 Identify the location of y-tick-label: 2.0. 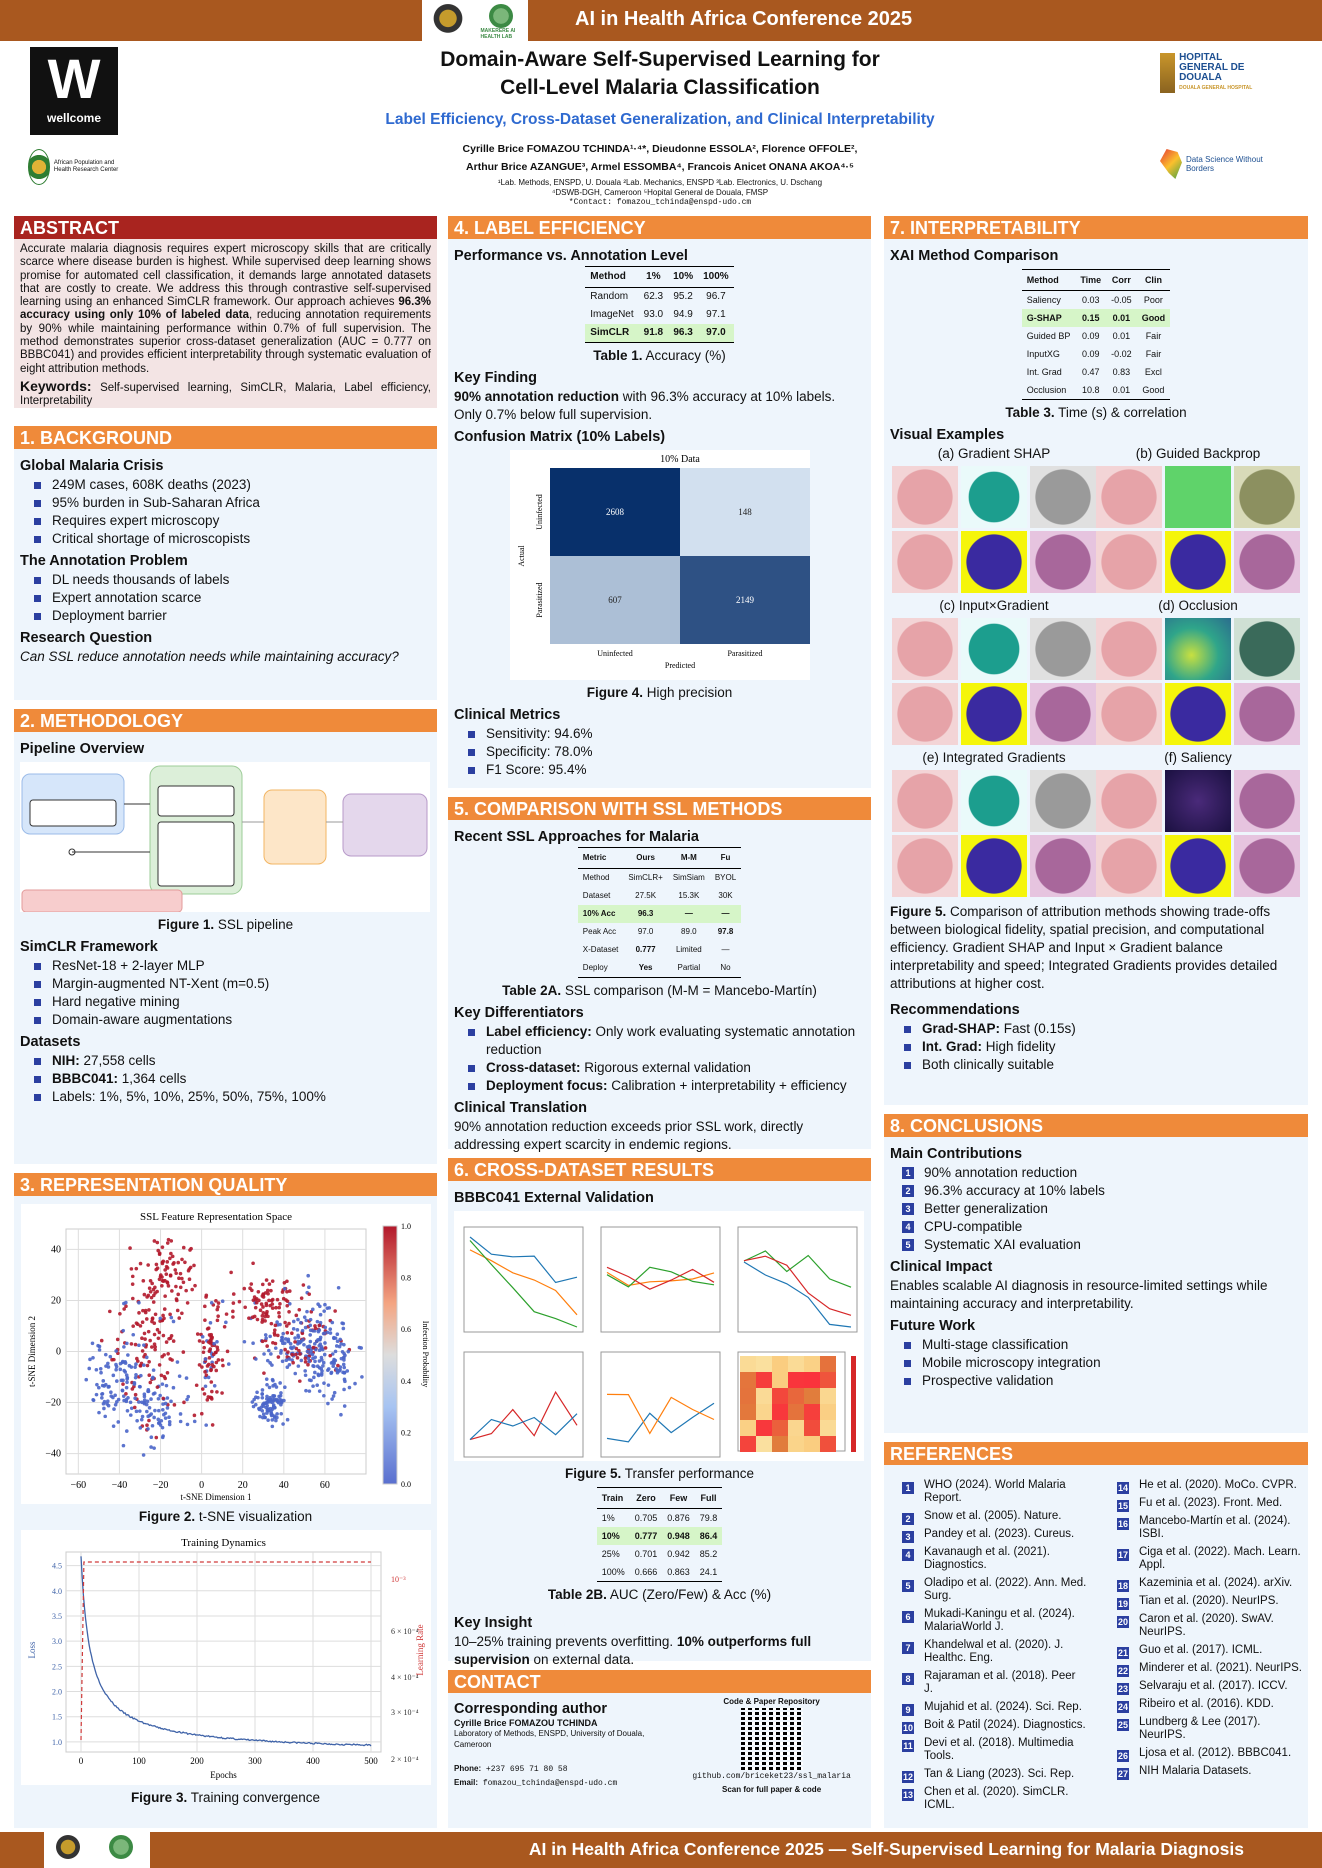
(57, 1692).